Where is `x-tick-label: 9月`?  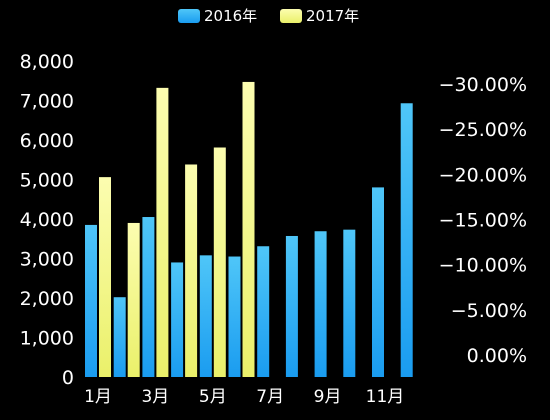
x-tick-label: 9月 is located at coordinates (328, 397).